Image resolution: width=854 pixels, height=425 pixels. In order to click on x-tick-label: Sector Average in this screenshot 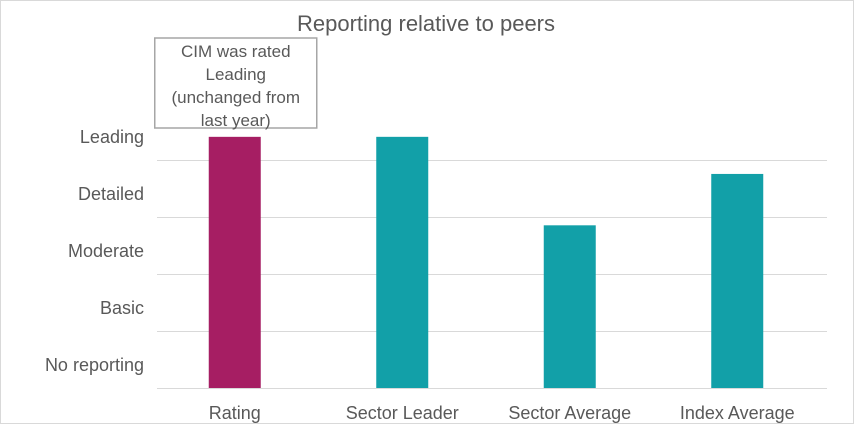, I will do `click(569, 413)`.